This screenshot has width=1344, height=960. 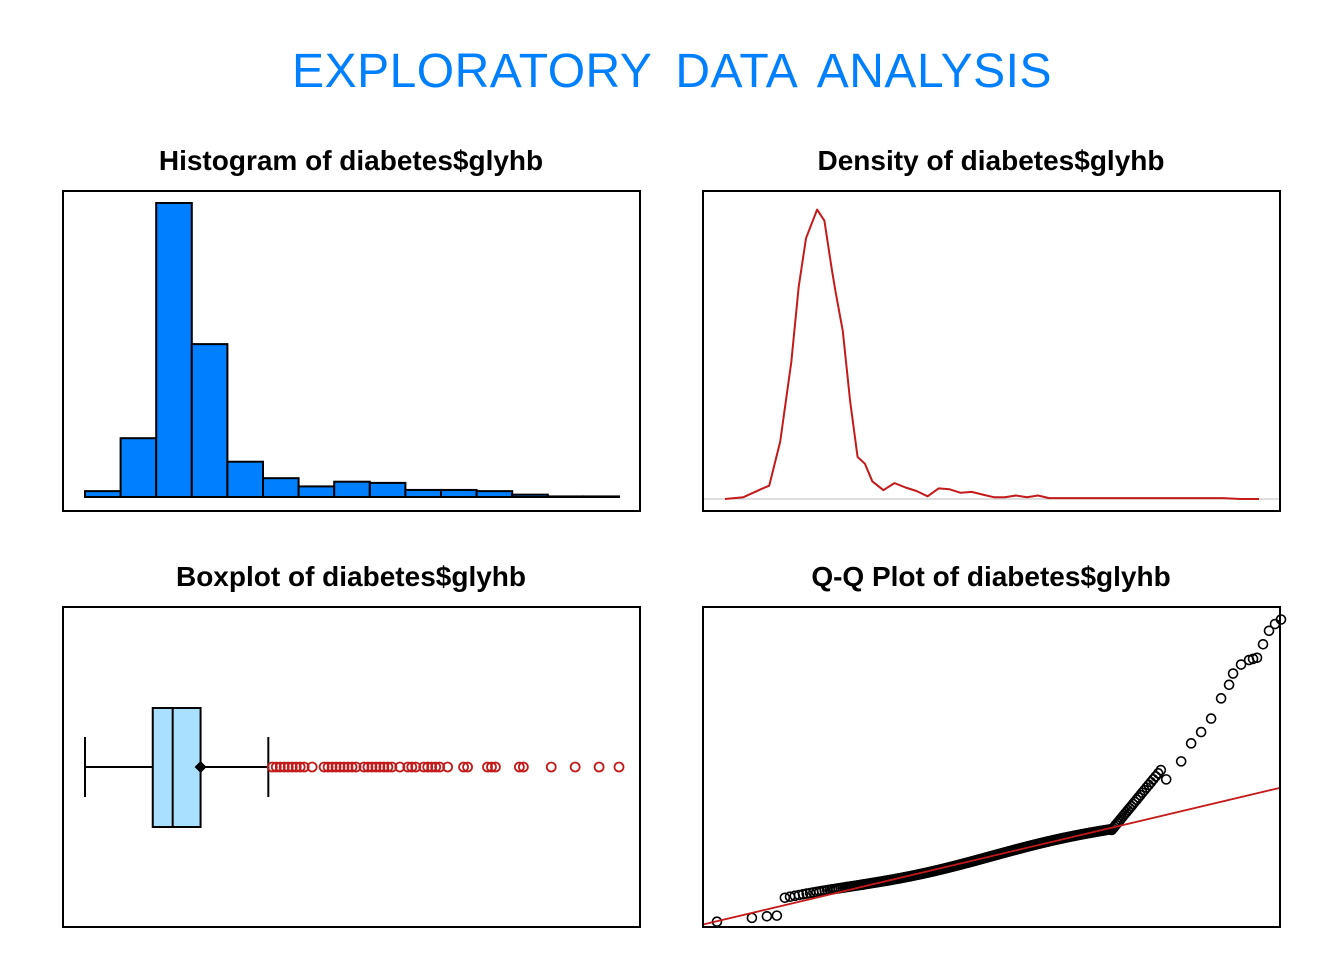 I want to click on qq-panel, so click(x=994, y=767).